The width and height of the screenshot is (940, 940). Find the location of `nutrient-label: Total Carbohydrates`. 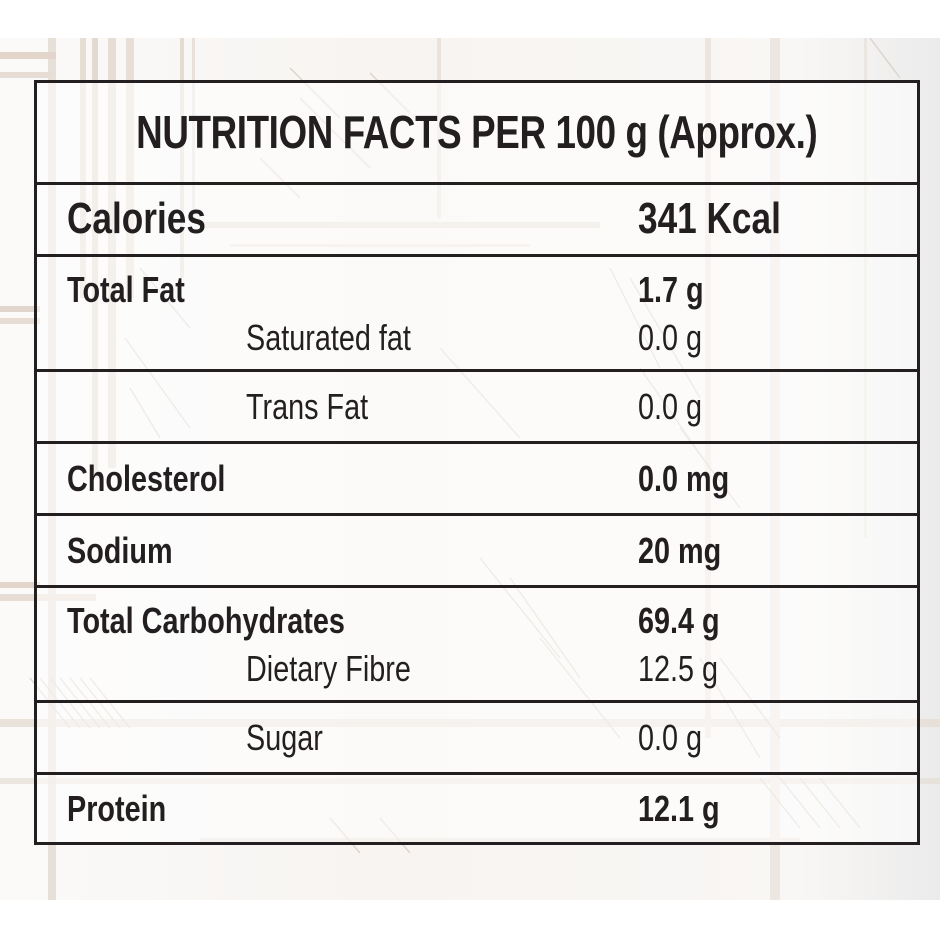

nutrient-label: Total Carbohydrates is located at coordinates (206, 620).